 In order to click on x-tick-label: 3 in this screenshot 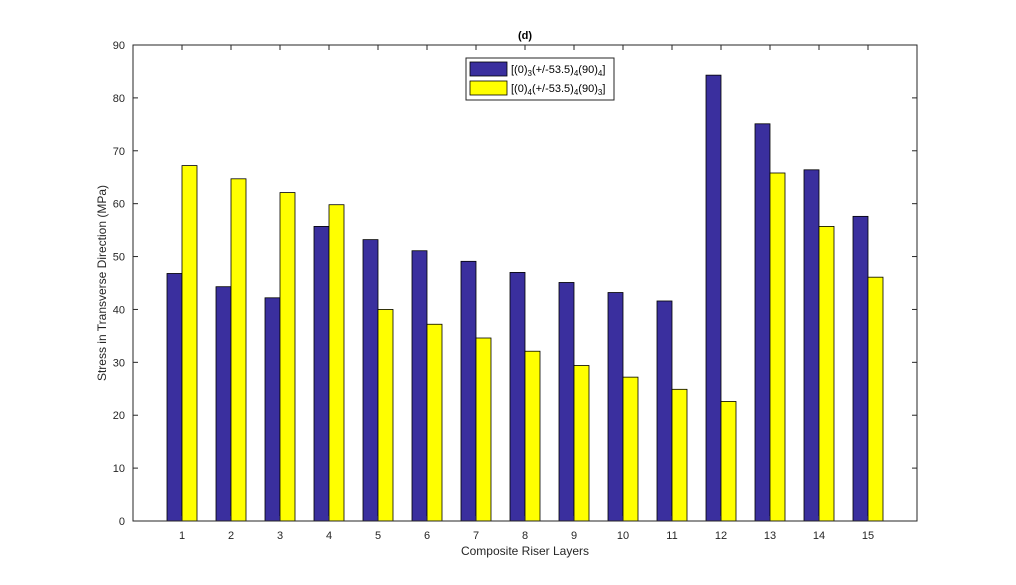, I will do `click(280, 536)`.